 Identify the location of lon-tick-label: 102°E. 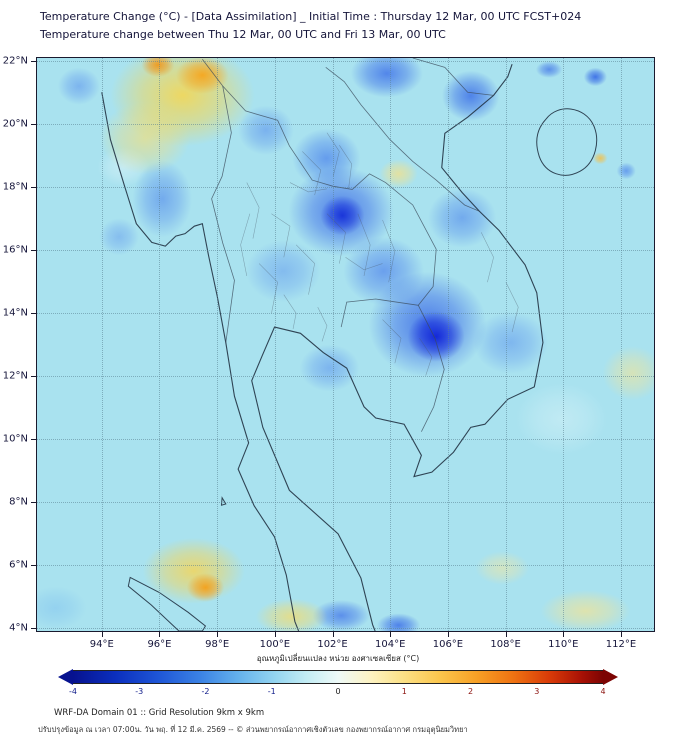
(332, 644).